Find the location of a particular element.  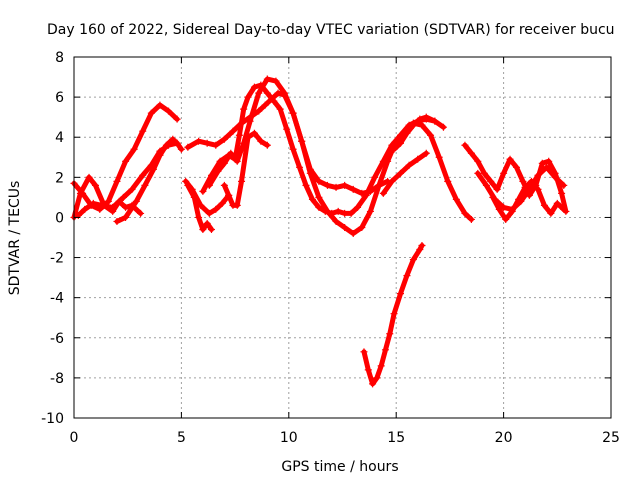

series-arc-l is located at coordinates (404, 173).